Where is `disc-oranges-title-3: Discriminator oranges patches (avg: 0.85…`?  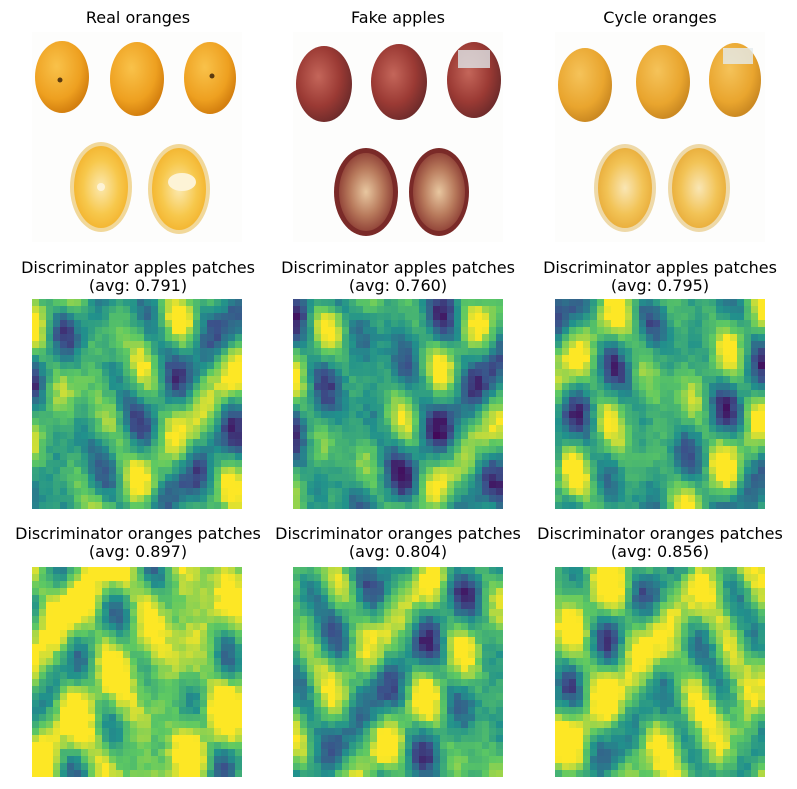 disc-oranges-title-3: Discriminator oranges patches (avg: 0.85… is located at coordinates (660, 543).